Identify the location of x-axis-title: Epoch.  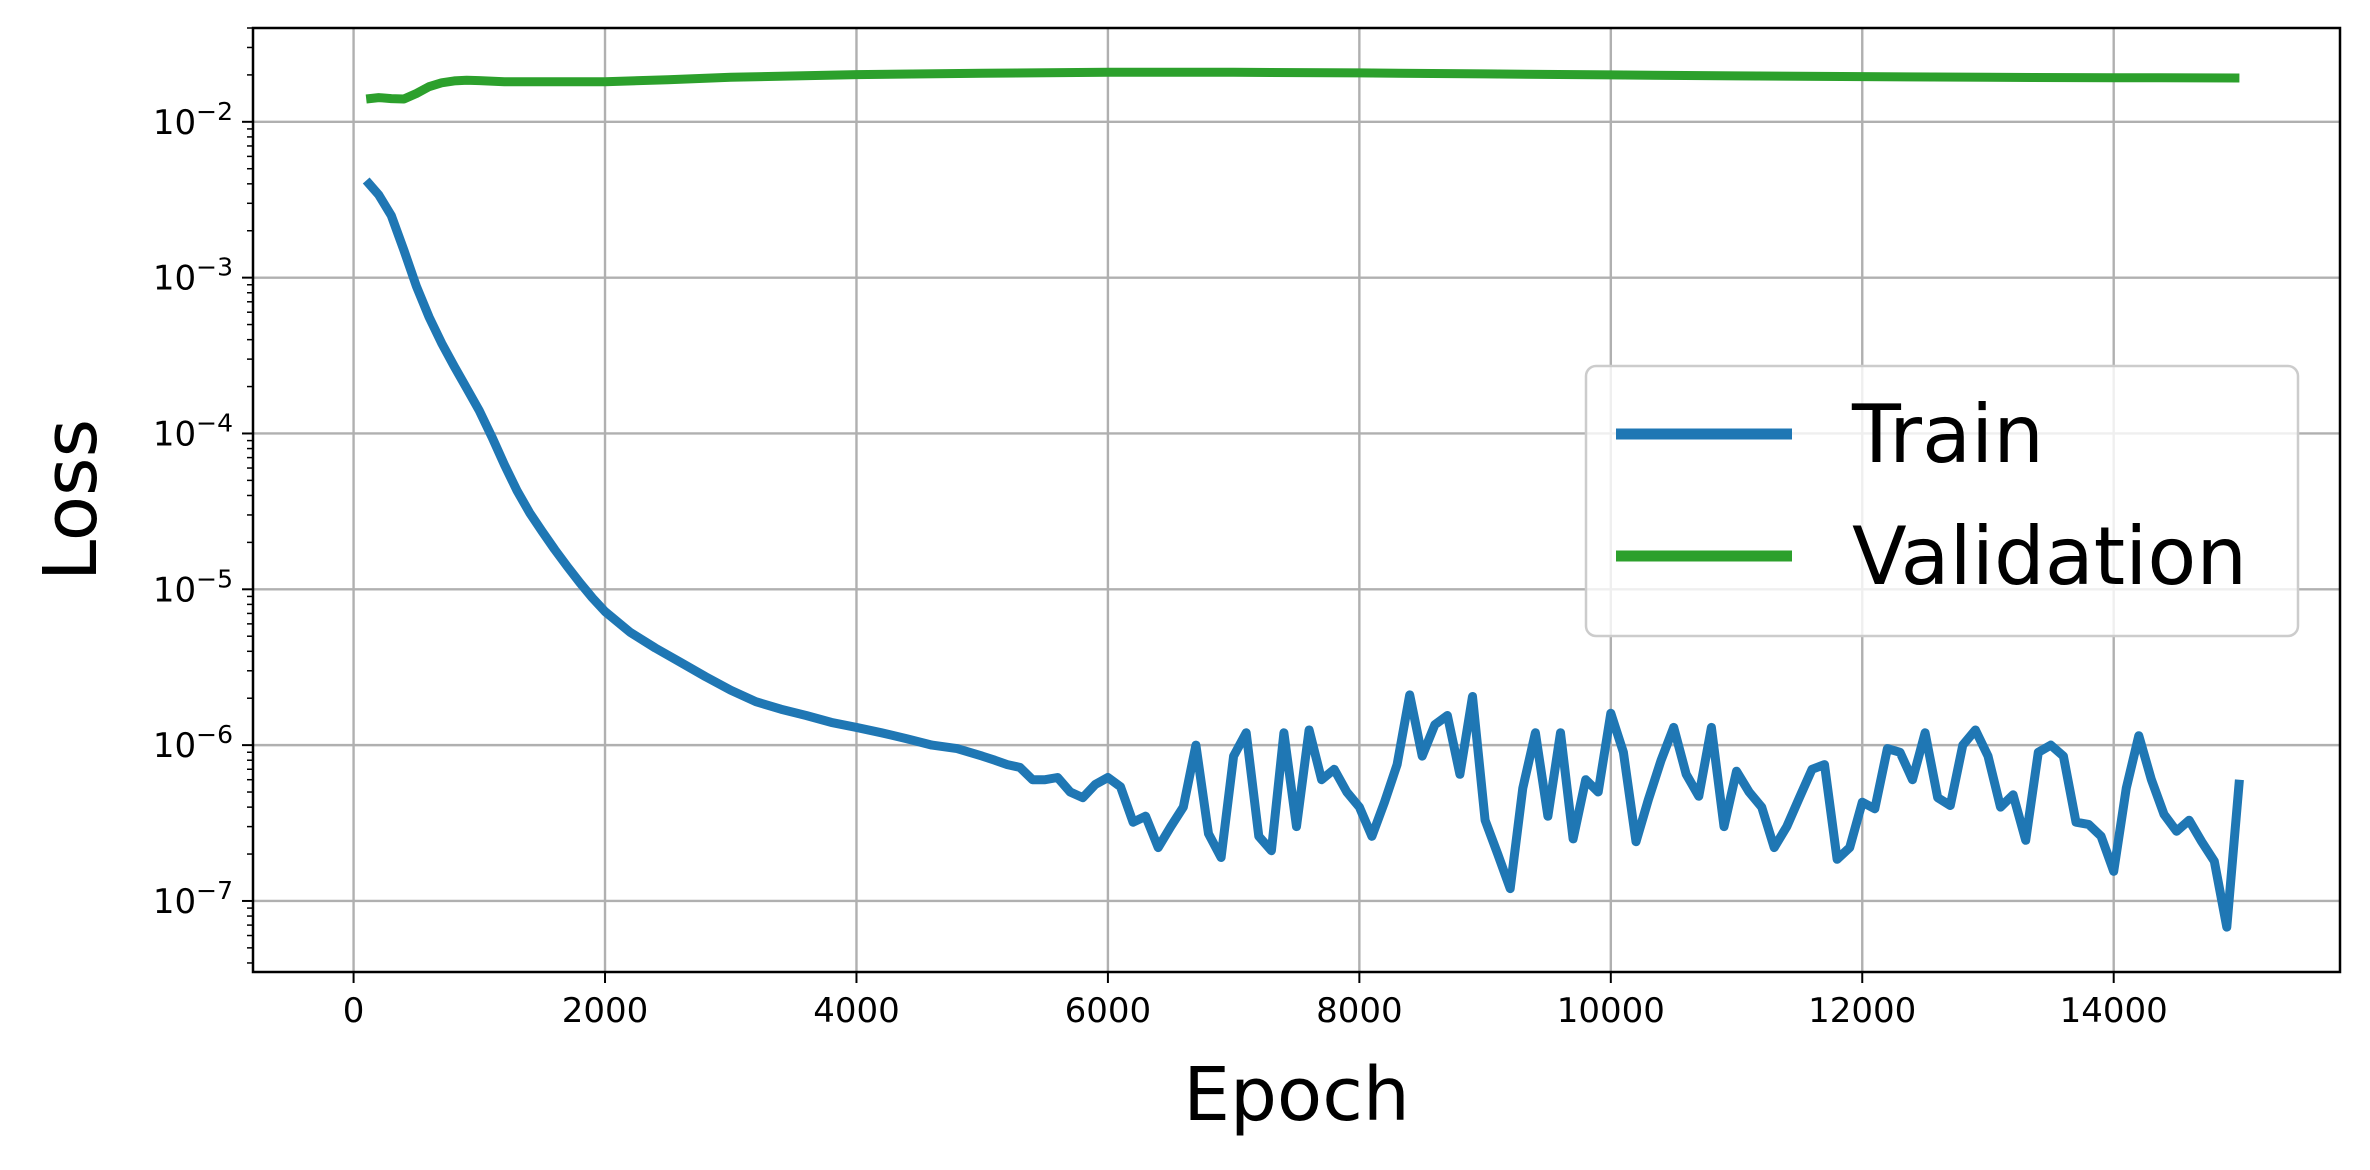
(1296, 1095).